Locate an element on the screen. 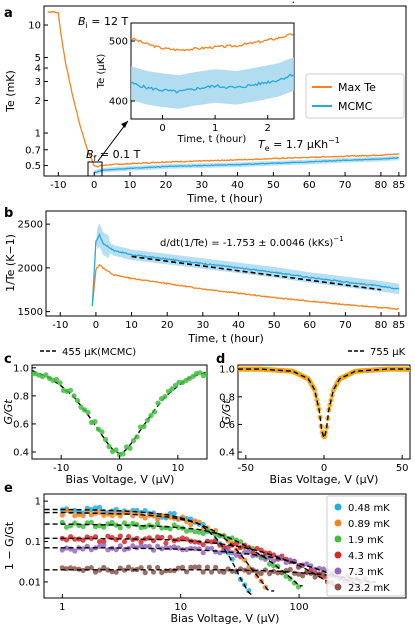 Image resolution: width=415 pixels, height=632 pixels. inset-xlabel: Time, t (hour) is located at coordinates (212, 139).